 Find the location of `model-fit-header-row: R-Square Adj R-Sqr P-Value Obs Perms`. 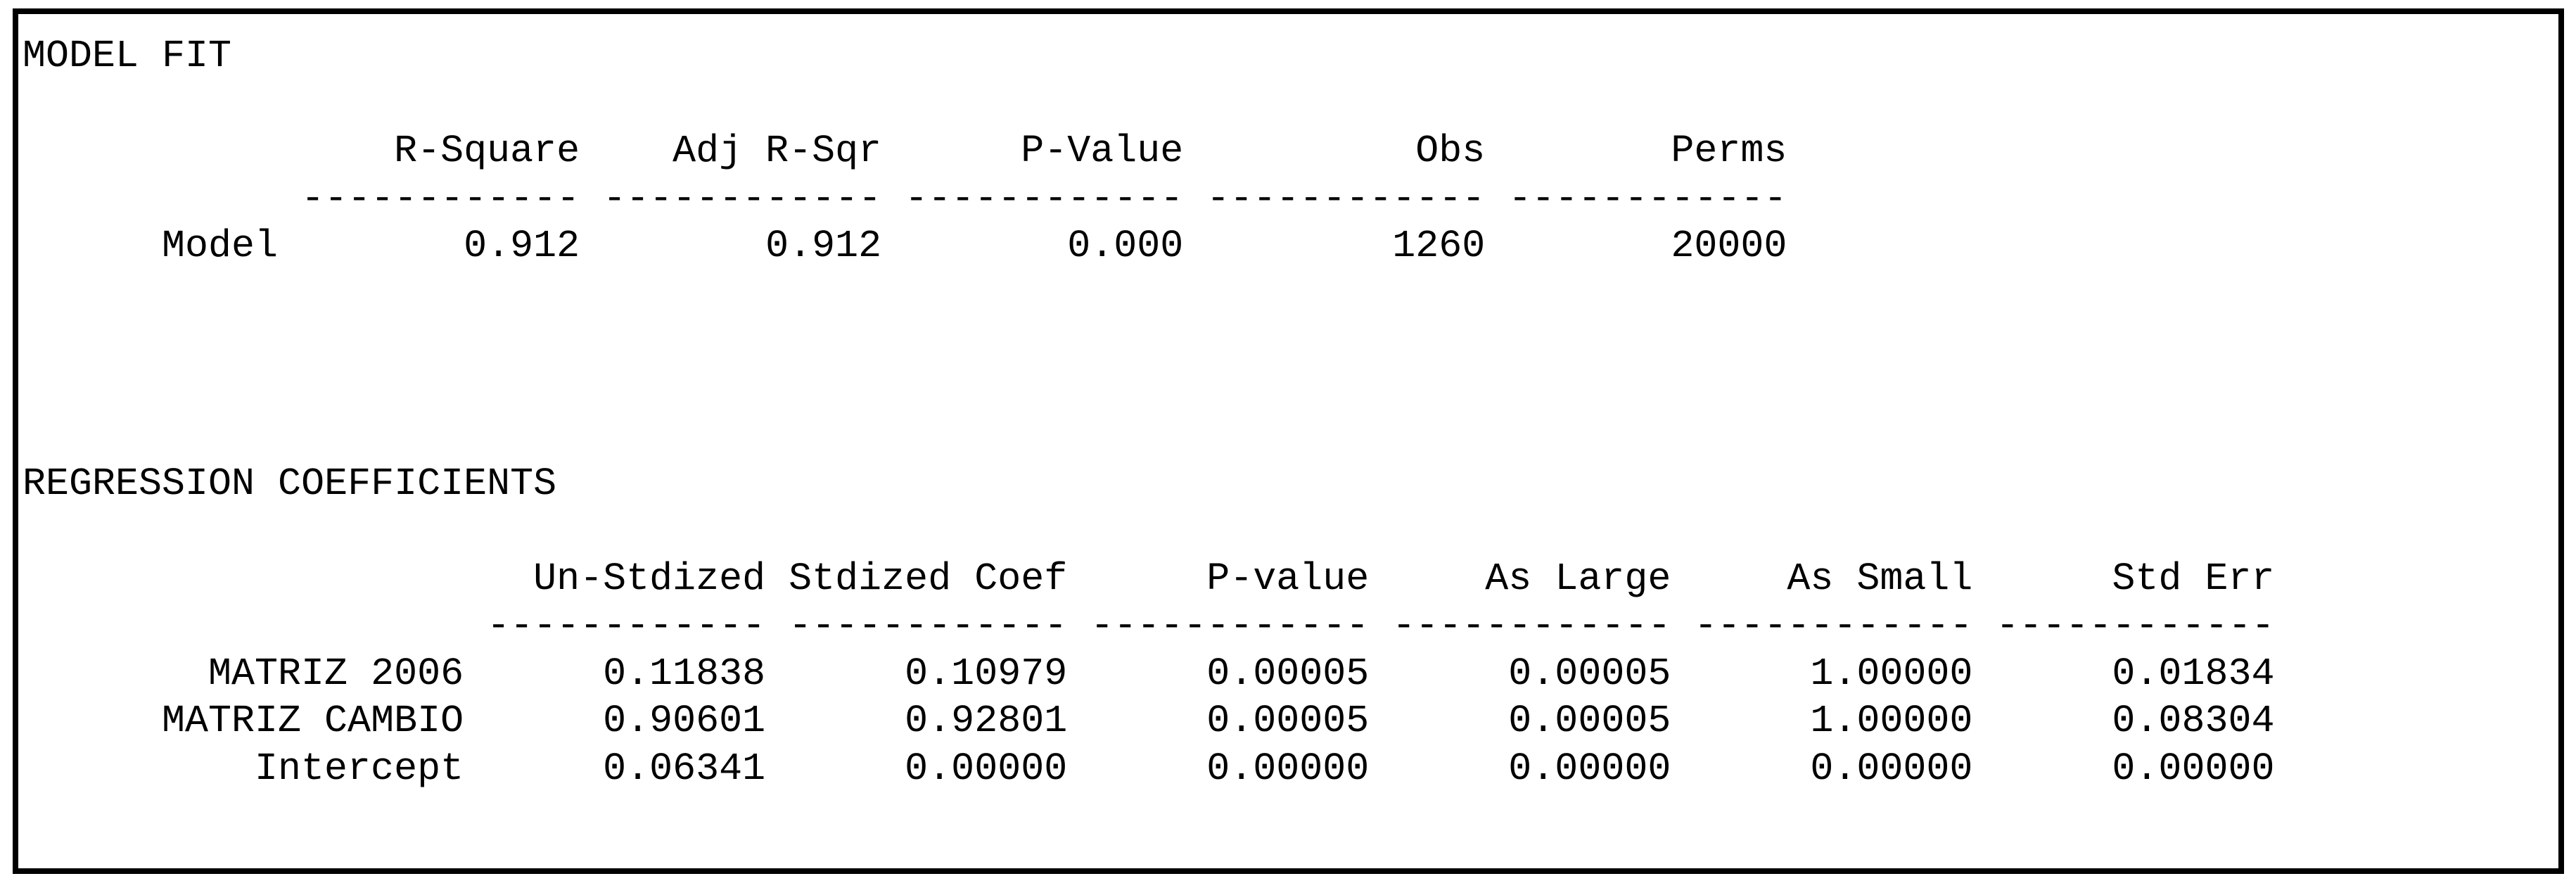

model-fit-header-row: R-Square Adj R-Sqr P-Value Obs Perms is located at coordinates (1289, 151).